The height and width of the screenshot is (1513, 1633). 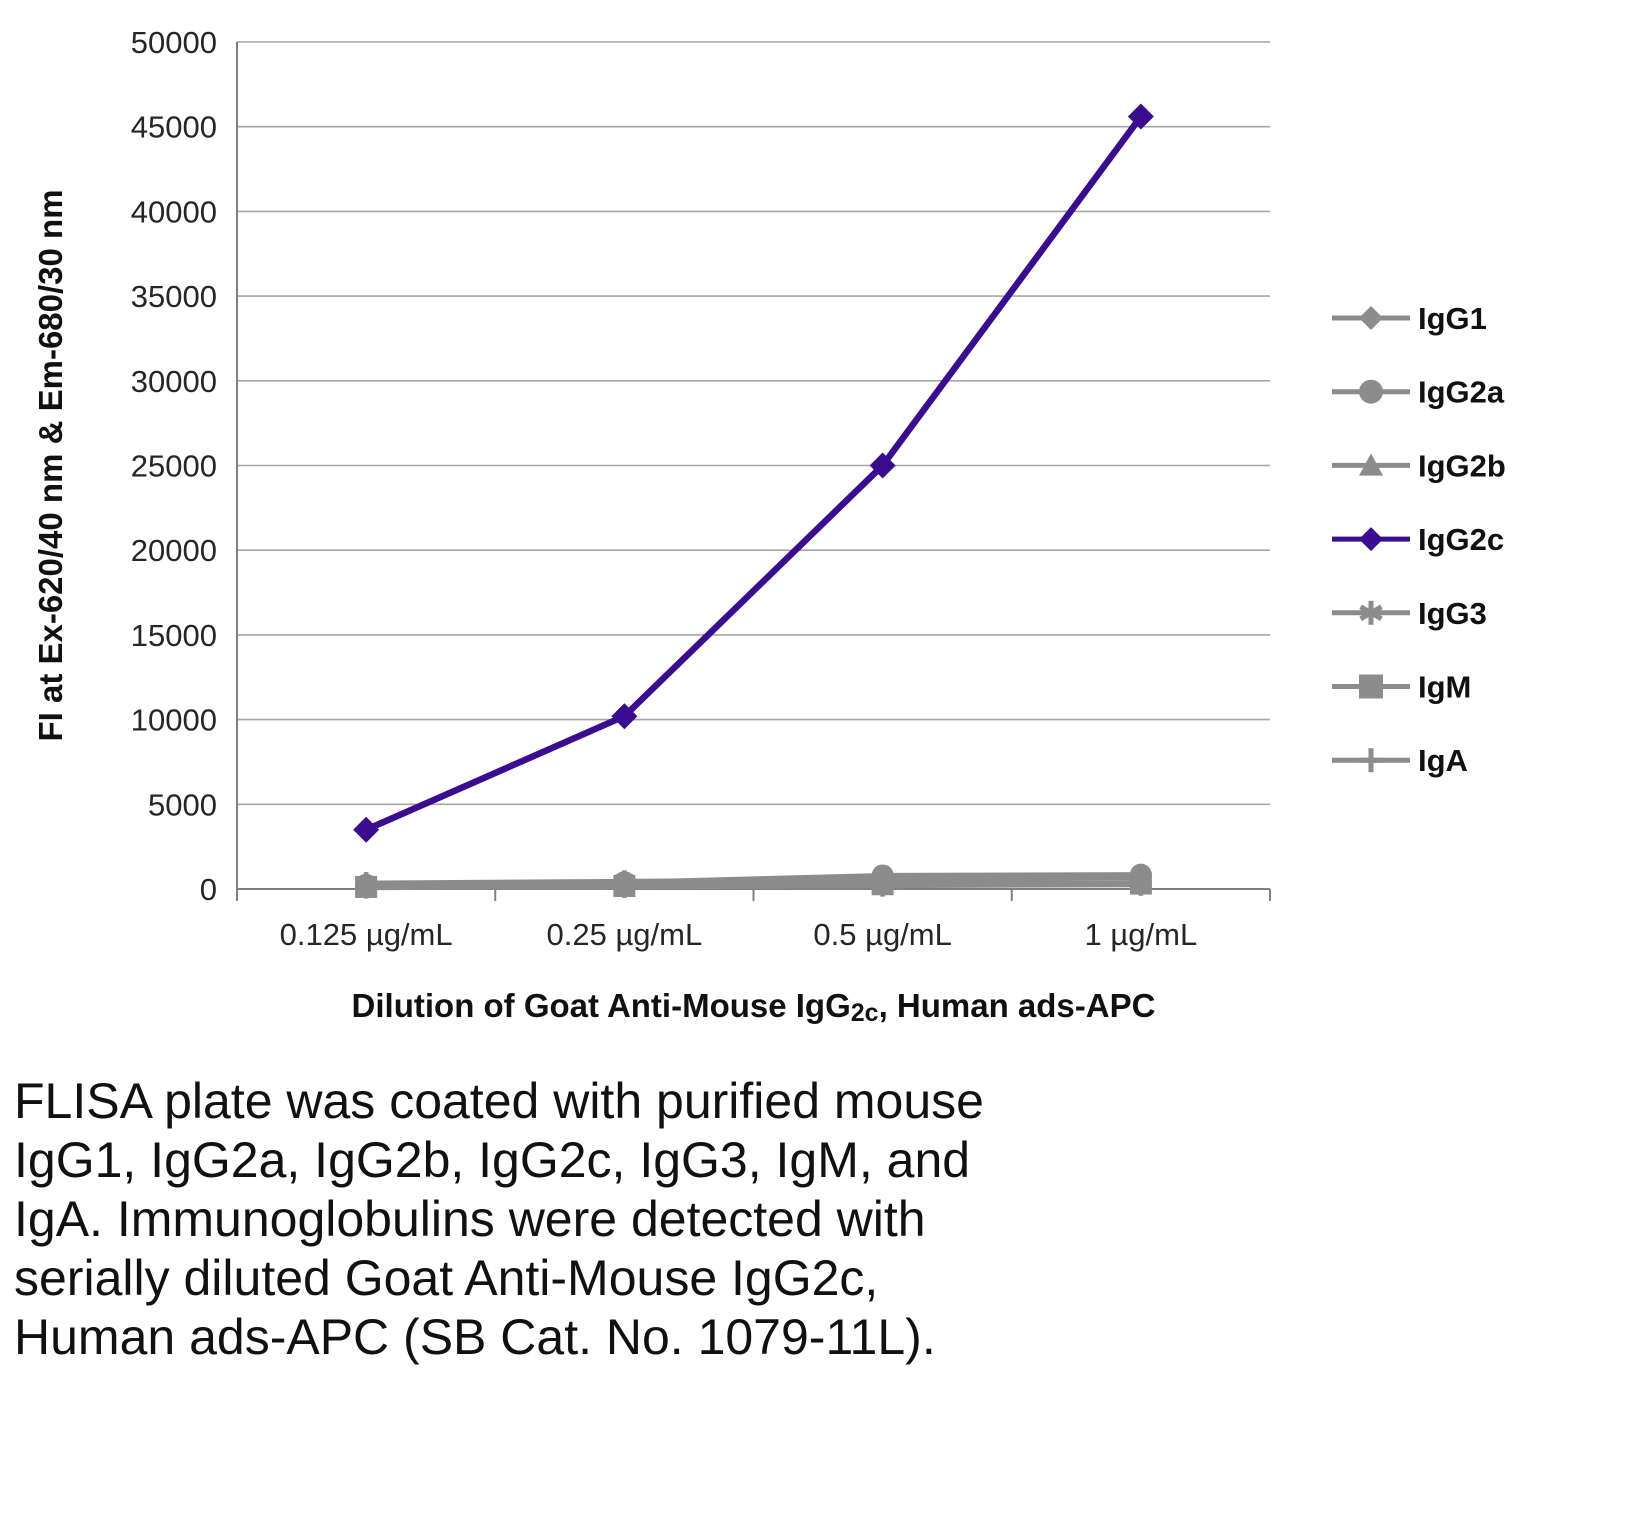 I want to click on legend-label: IgG1, so click(x=1452, y=318).